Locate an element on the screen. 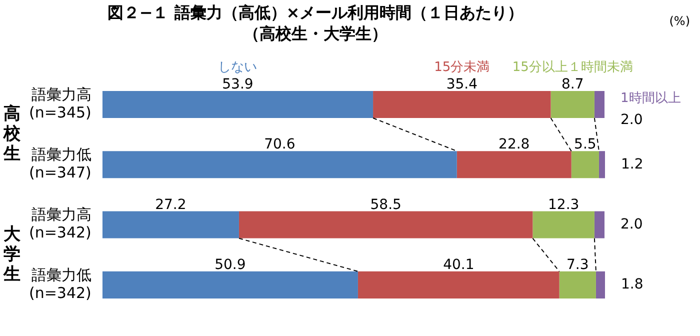 This screenshot has height=336, width=700. y-tick-label: 語彙力高 (n=342) is located at coordinates (60, 224).